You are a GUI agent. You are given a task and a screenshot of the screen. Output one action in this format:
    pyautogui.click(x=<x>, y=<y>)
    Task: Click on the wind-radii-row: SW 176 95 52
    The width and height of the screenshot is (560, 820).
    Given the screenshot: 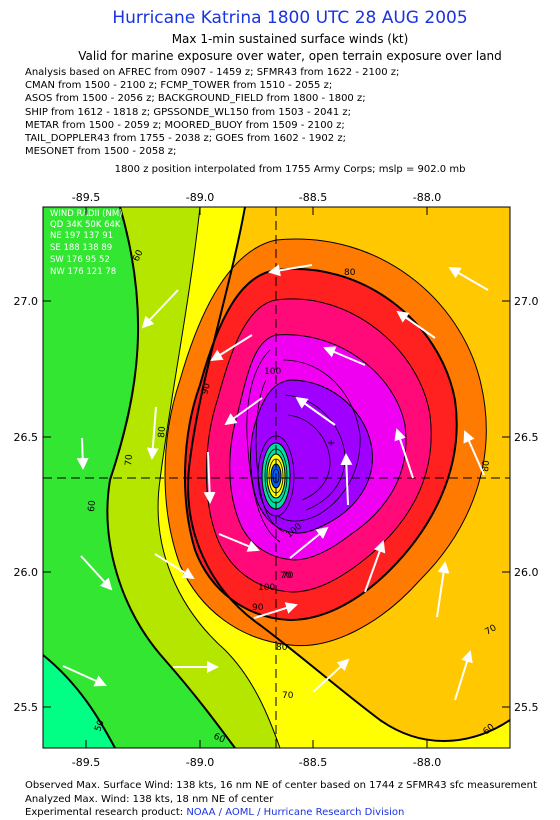 What is the action you would take?
    pyautogui.click(x=80, y=260)
    